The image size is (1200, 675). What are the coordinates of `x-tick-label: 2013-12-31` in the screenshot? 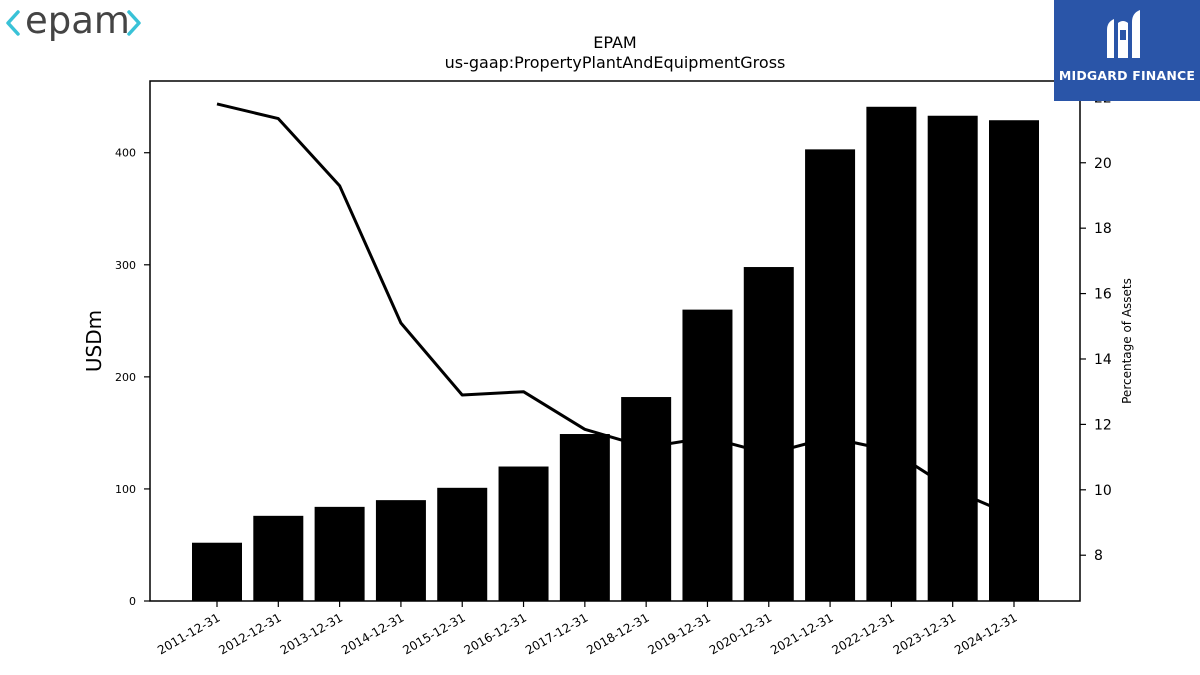 It's located at (311, 633).